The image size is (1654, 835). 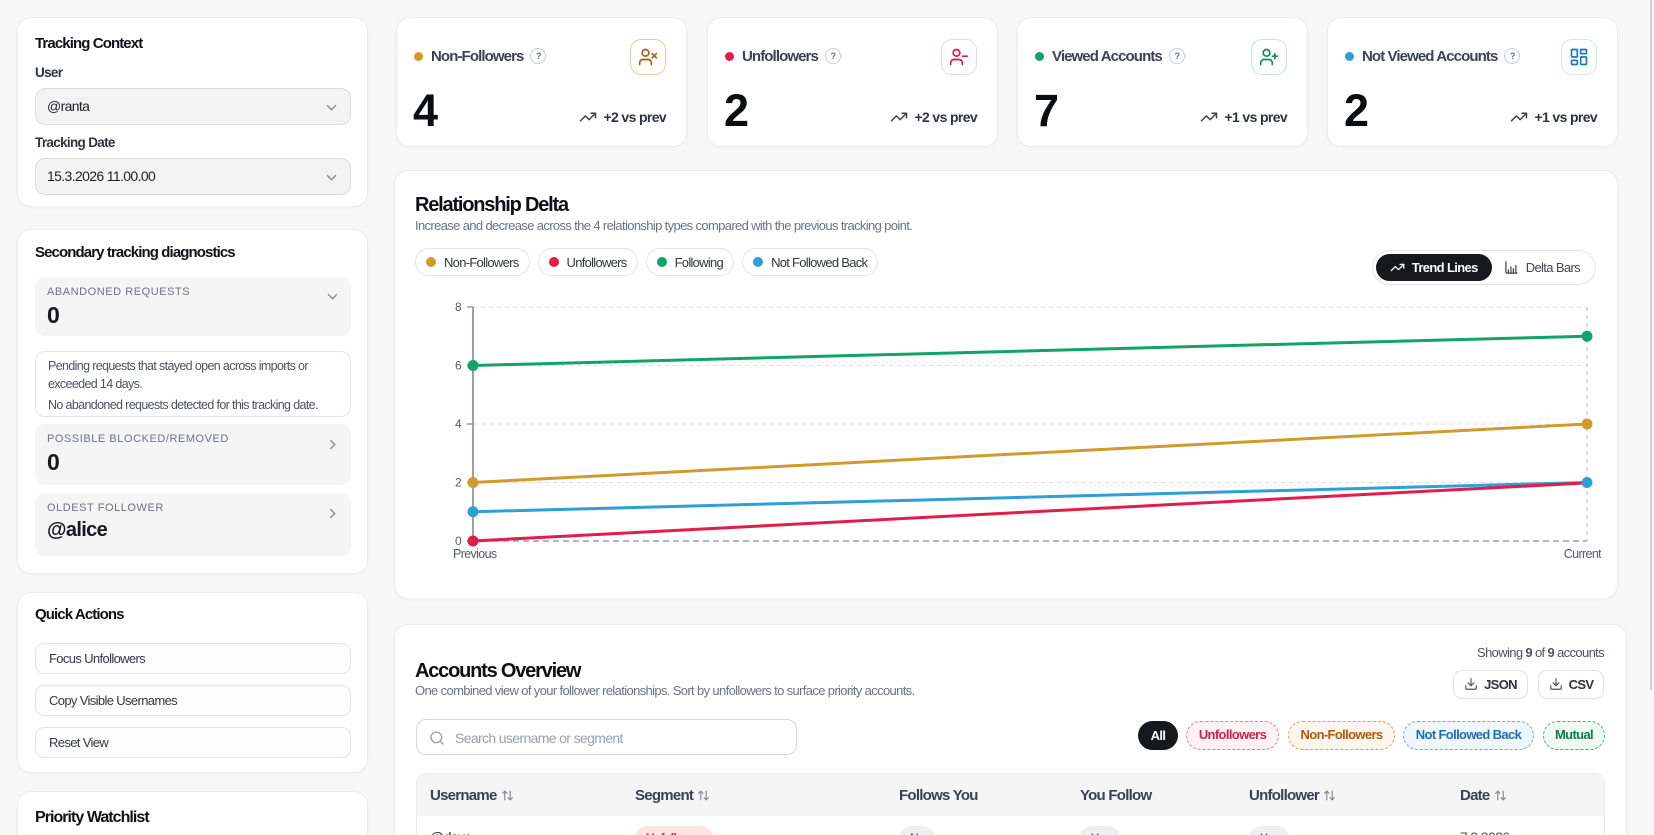 What do you see at coordinates (458, 483) in the screenshot?
I see `svg-text: 2` at bounding box center [458, 483].